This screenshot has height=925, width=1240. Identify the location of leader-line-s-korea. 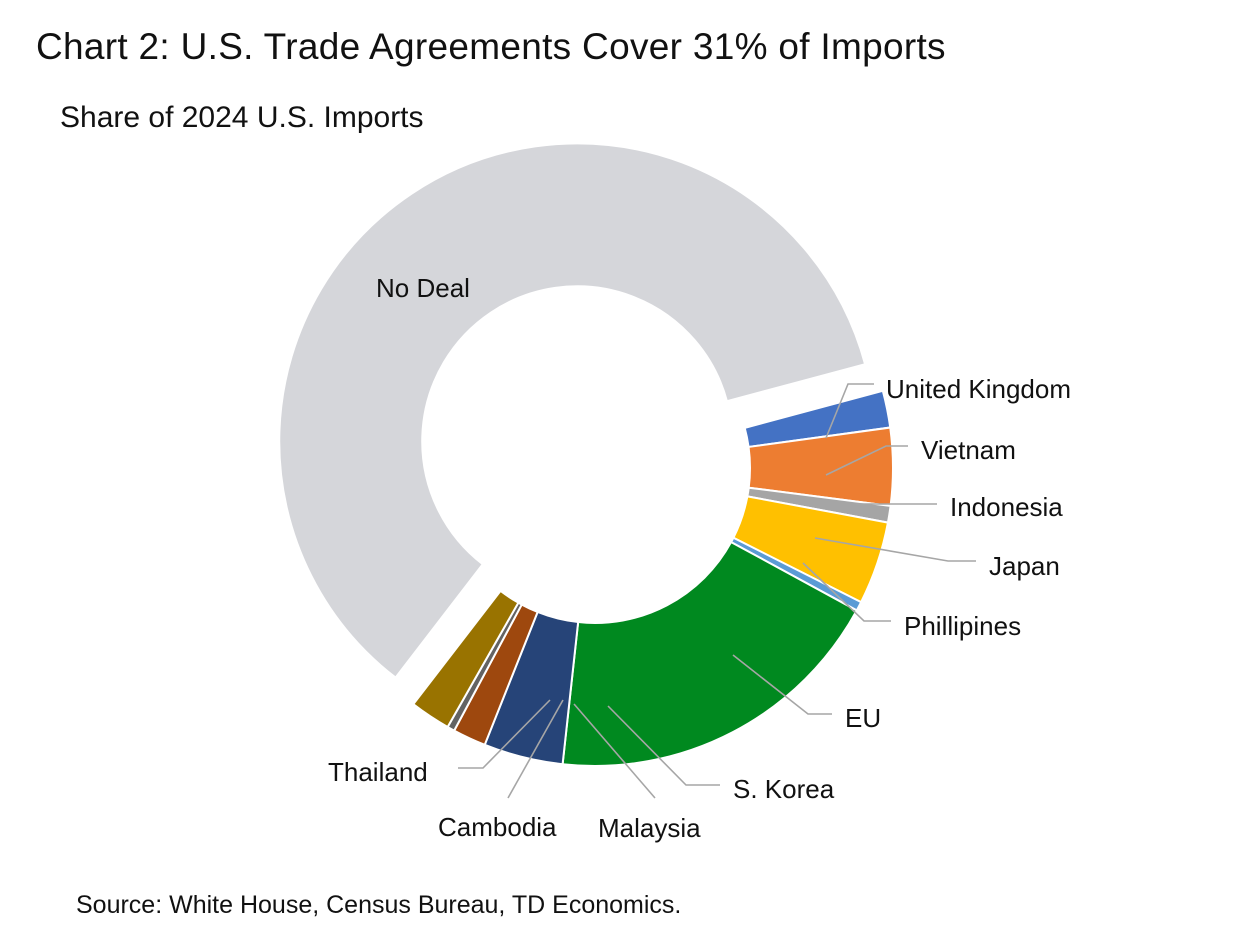
(663, 745).